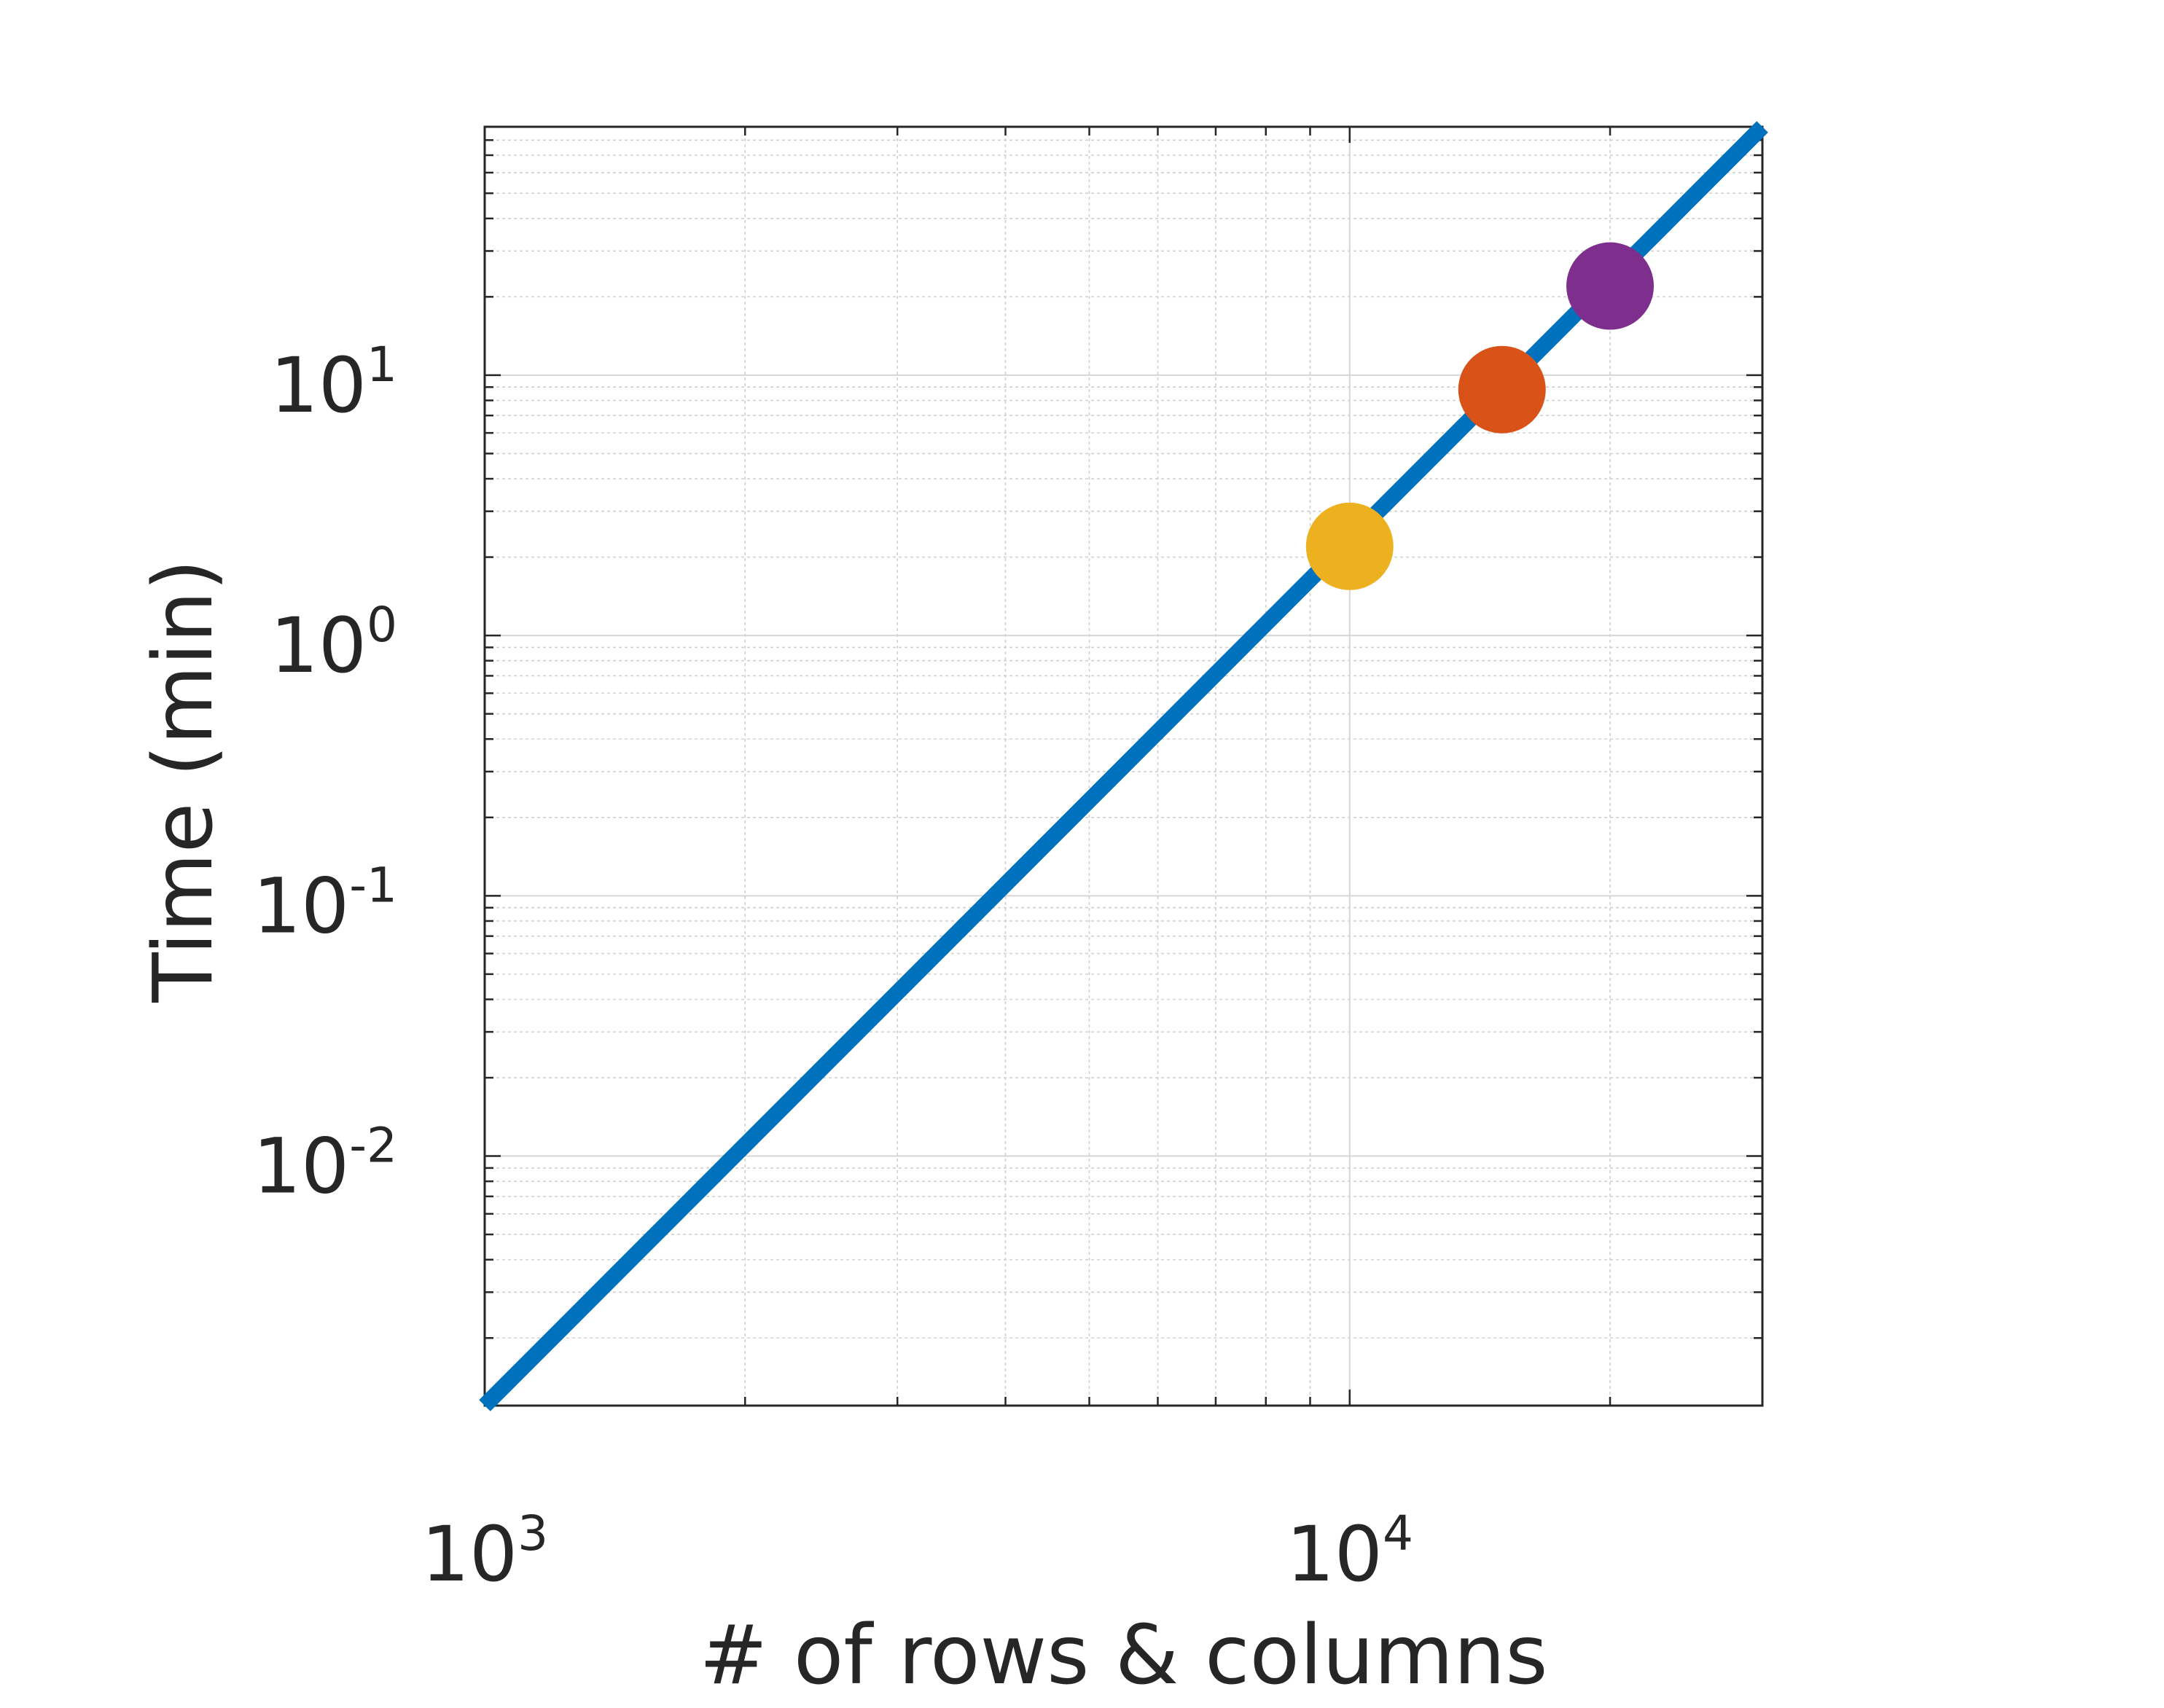 Image resolution: width=2164 pixels, height=1708 pixels. I want to click on marker-layer, so click(1480, 416).